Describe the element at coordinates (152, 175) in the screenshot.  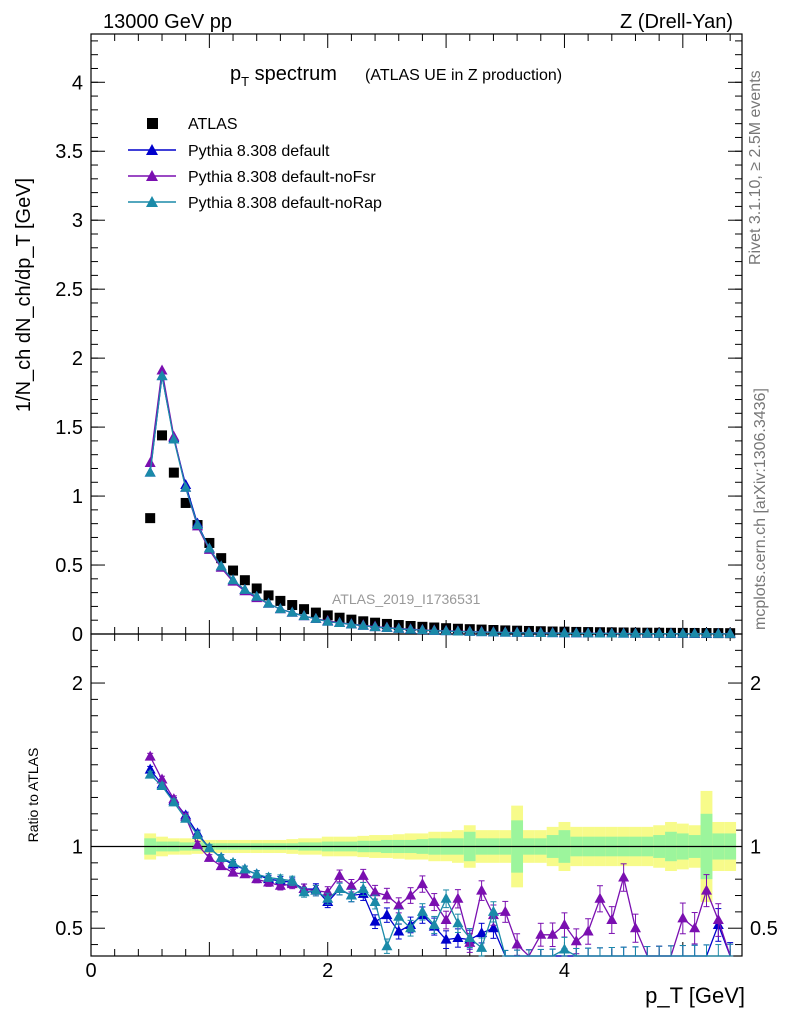
I see `legend-marker-s2` at that location.